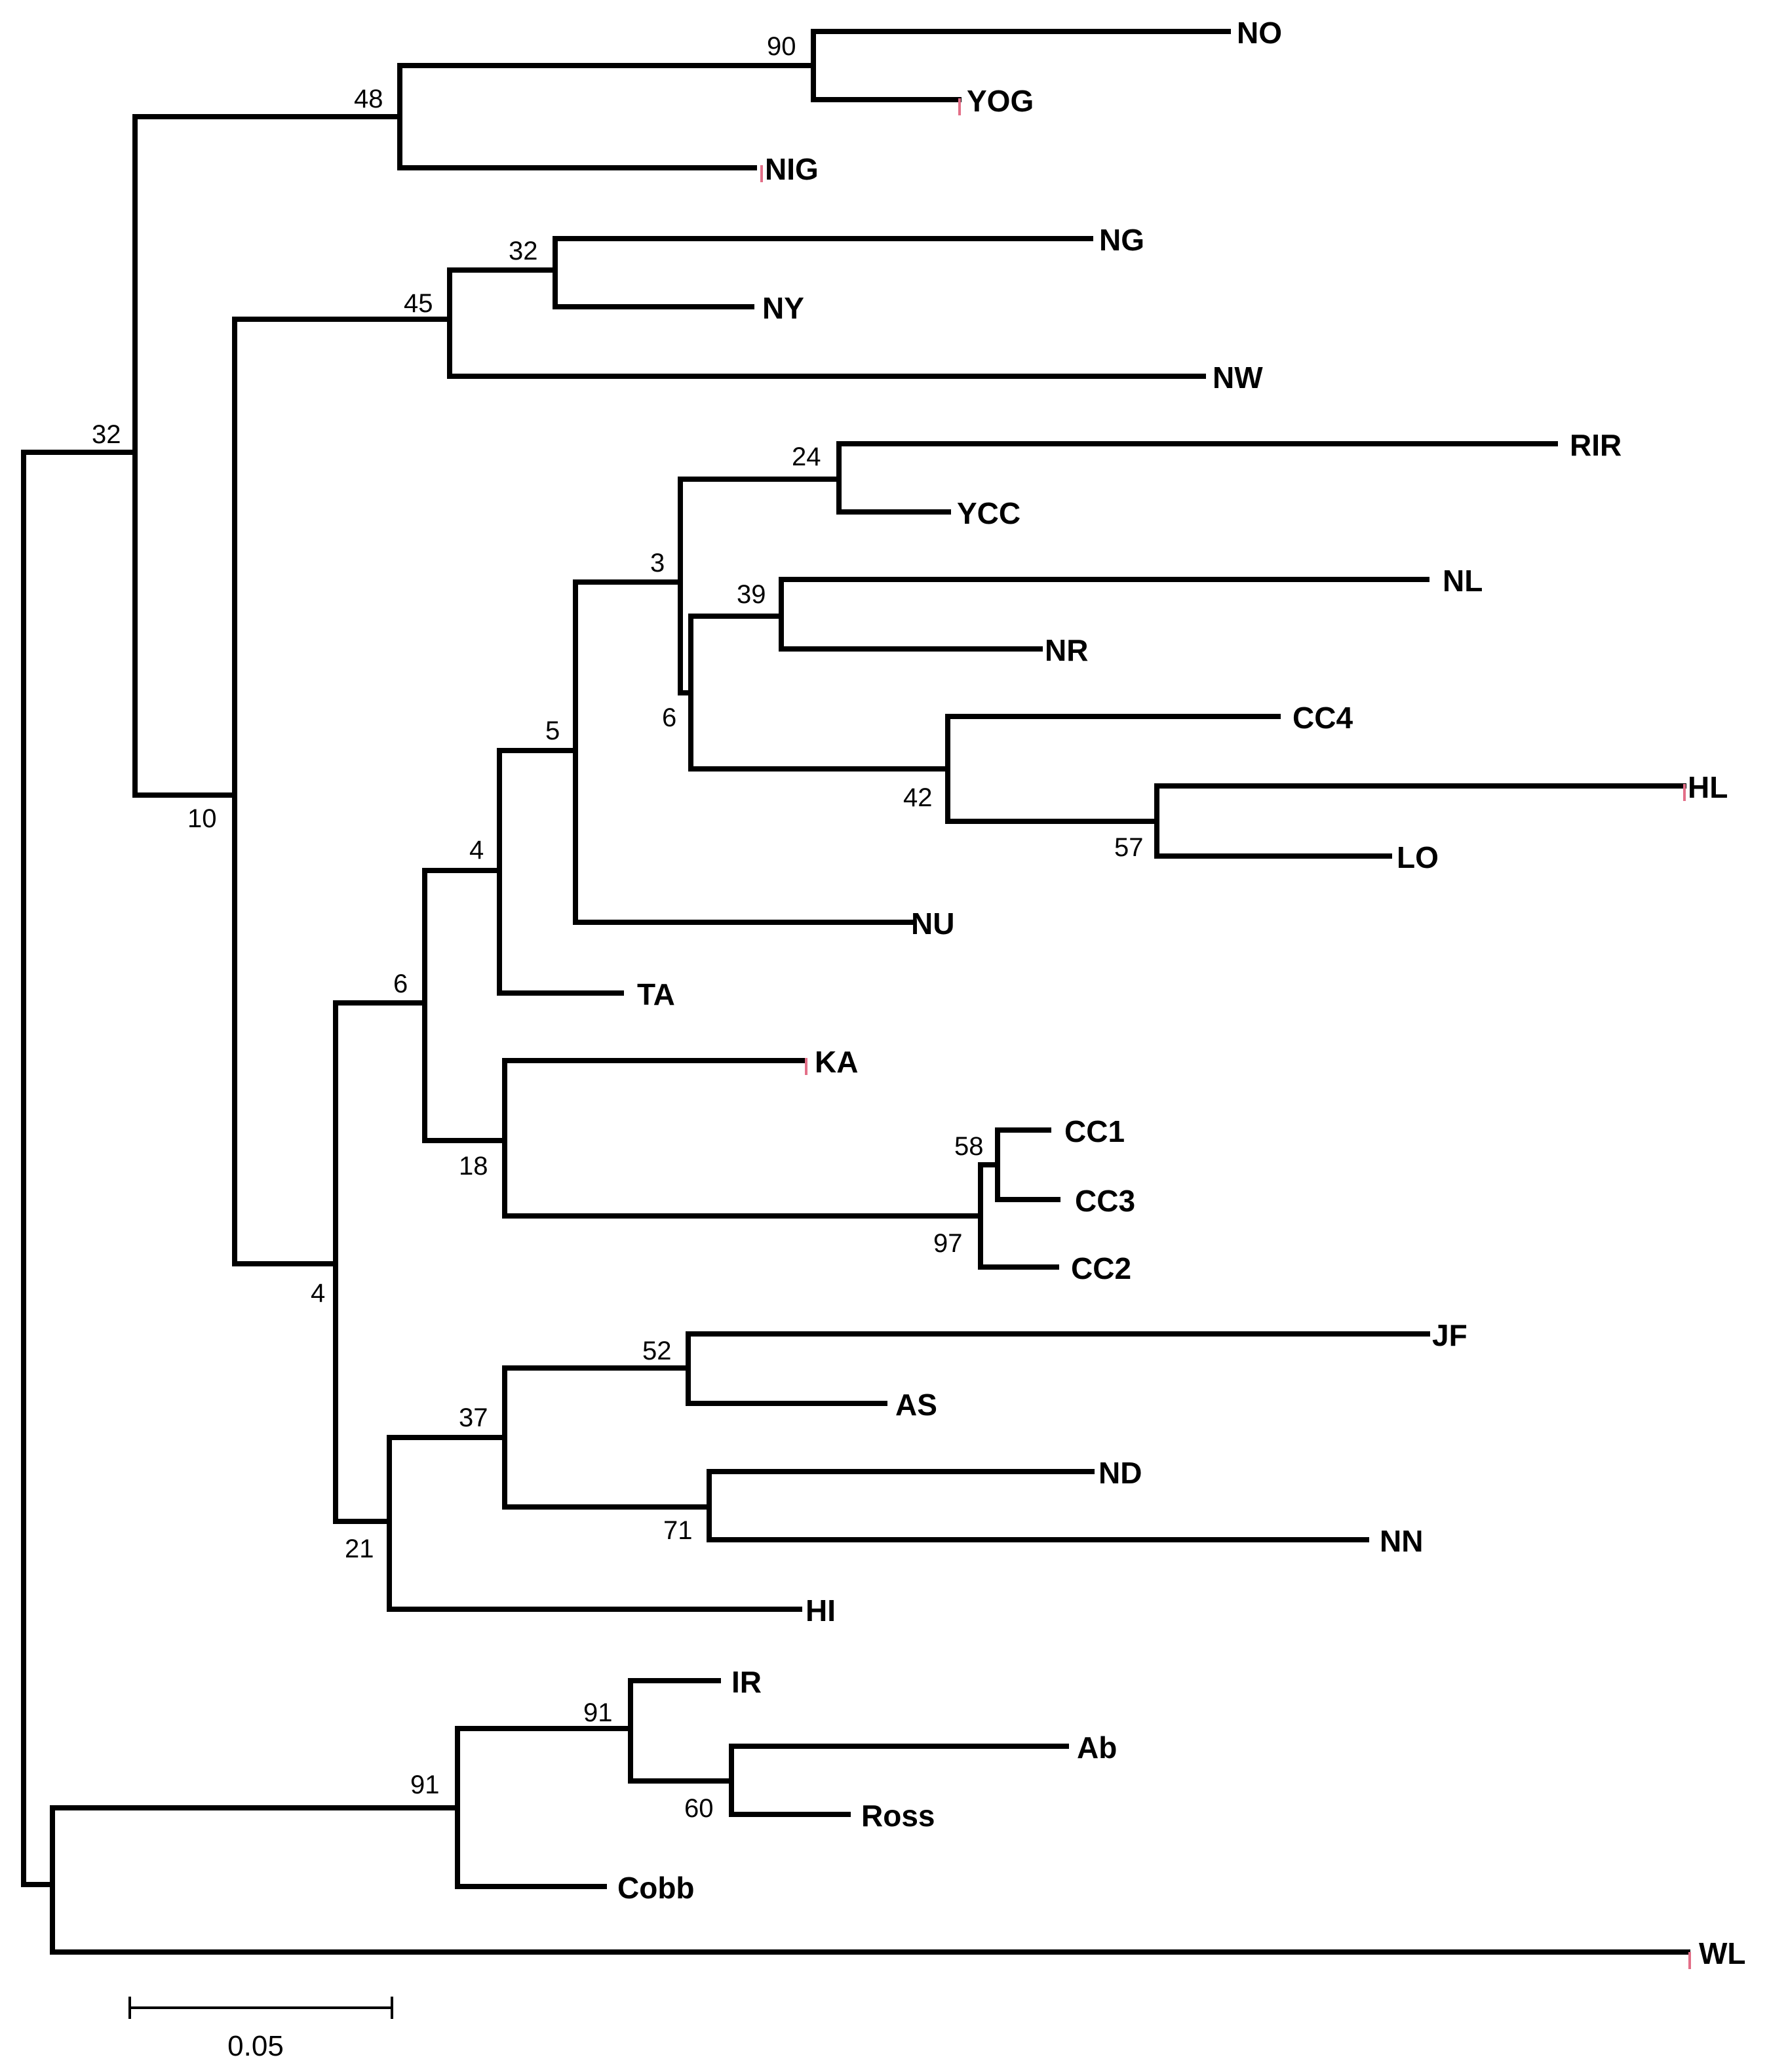  I want to click on taxon-label-nu: NU, so click(932, 924).